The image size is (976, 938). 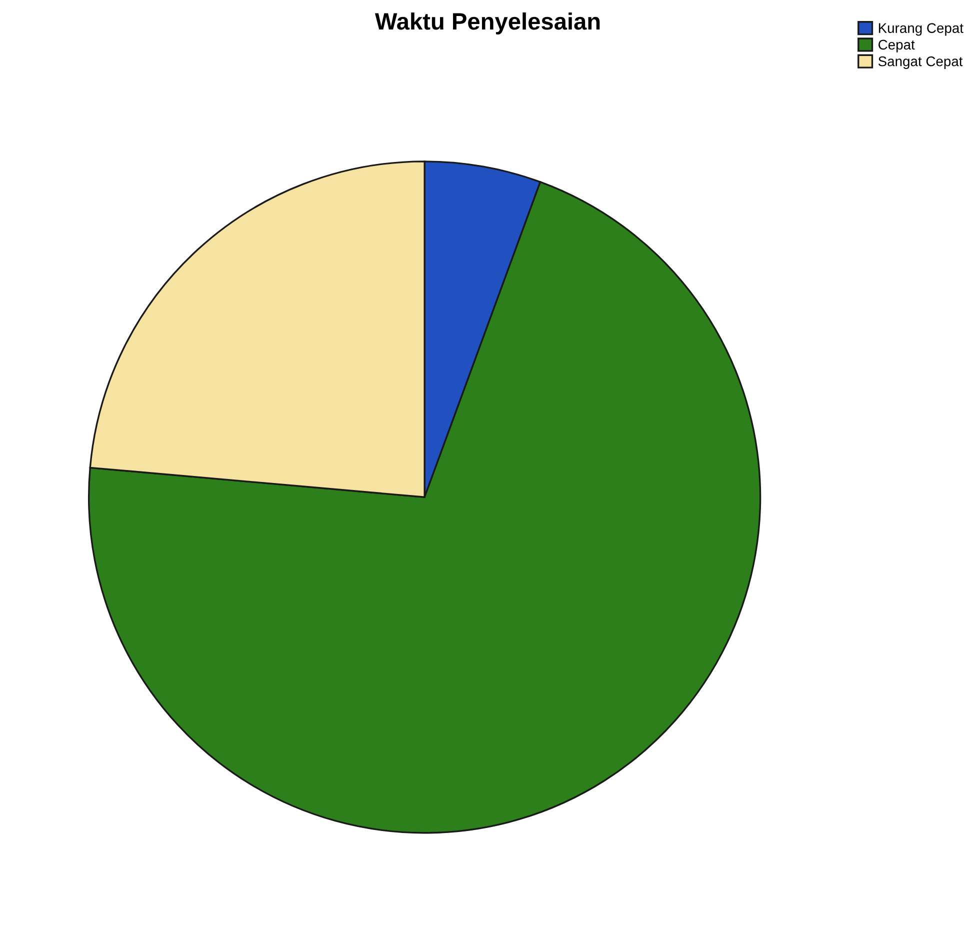 I want to click on legend-label: Kurang Cepat, so click(x=921, y=29).